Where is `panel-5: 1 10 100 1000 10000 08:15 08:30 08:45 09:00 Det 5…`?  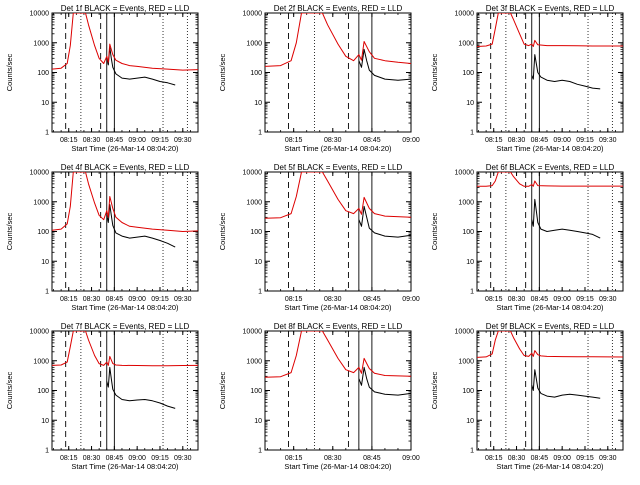 panel-5: 1 10 100 1000 10000 08:15 08:30 08:45 09:00 Det 5… is located at coordinates (319, 237).